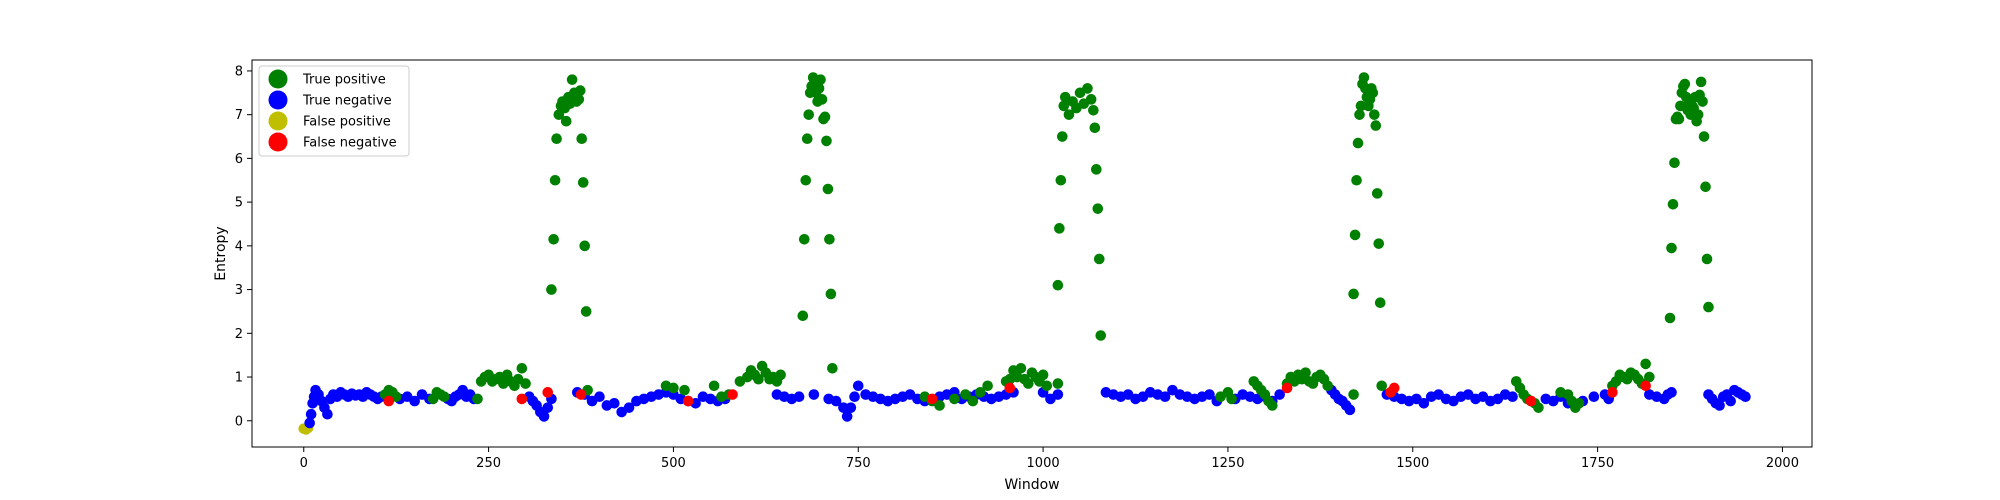  Describe the element at coordinates (239, 115) in the screenshot. I see `y-tick-label: 7` at that location.